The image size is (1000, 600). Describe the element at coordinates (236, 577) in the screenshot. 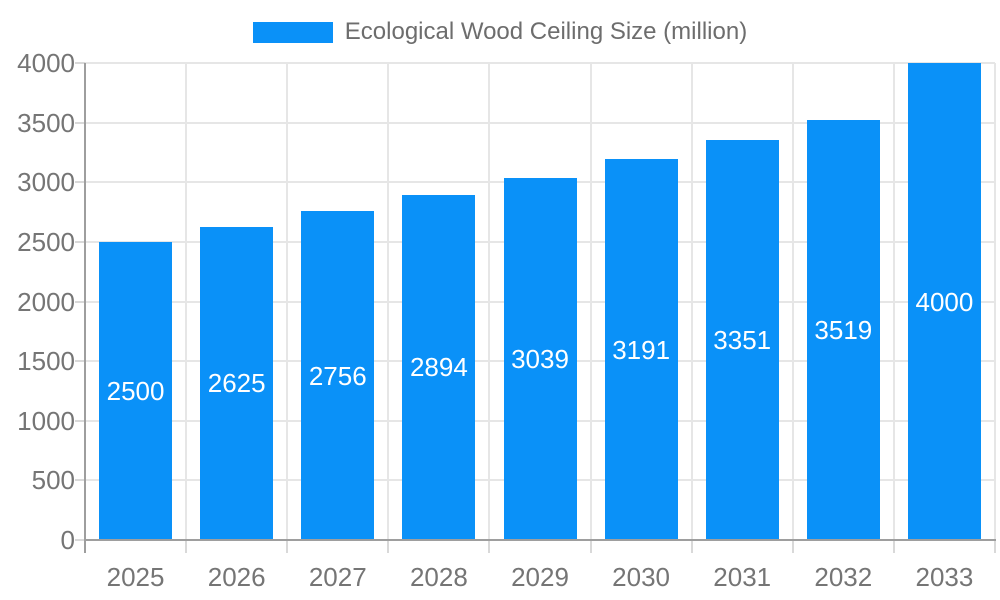

I see `x-axis-label: 2026` at that location.